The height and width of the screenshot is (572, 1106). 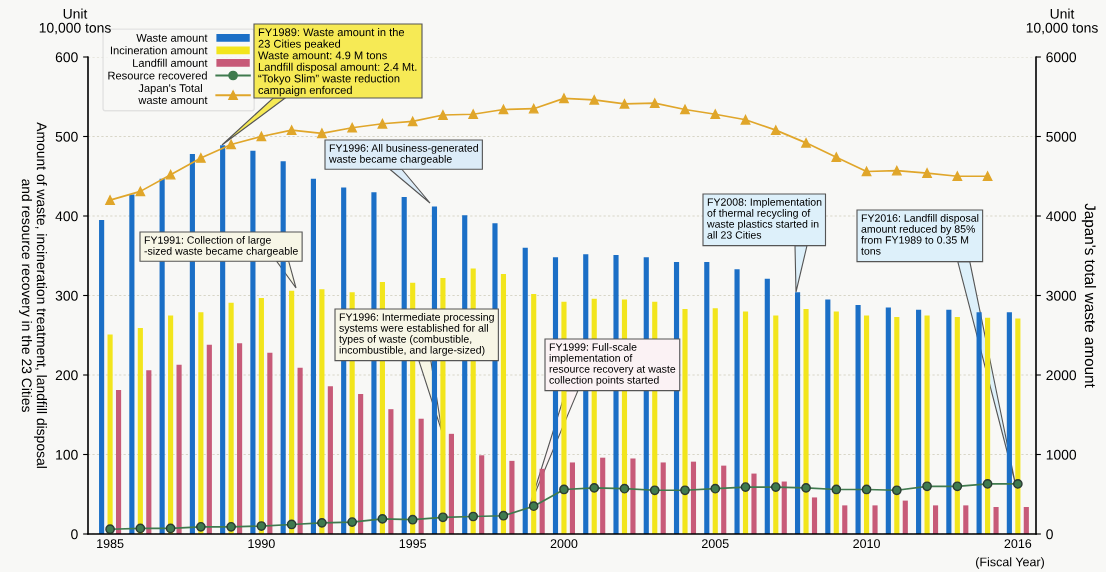 What do you see at coordinates (74, 534) in the screenshot?
I see `y-tick-label: 0` at bounding box center [74, 534].